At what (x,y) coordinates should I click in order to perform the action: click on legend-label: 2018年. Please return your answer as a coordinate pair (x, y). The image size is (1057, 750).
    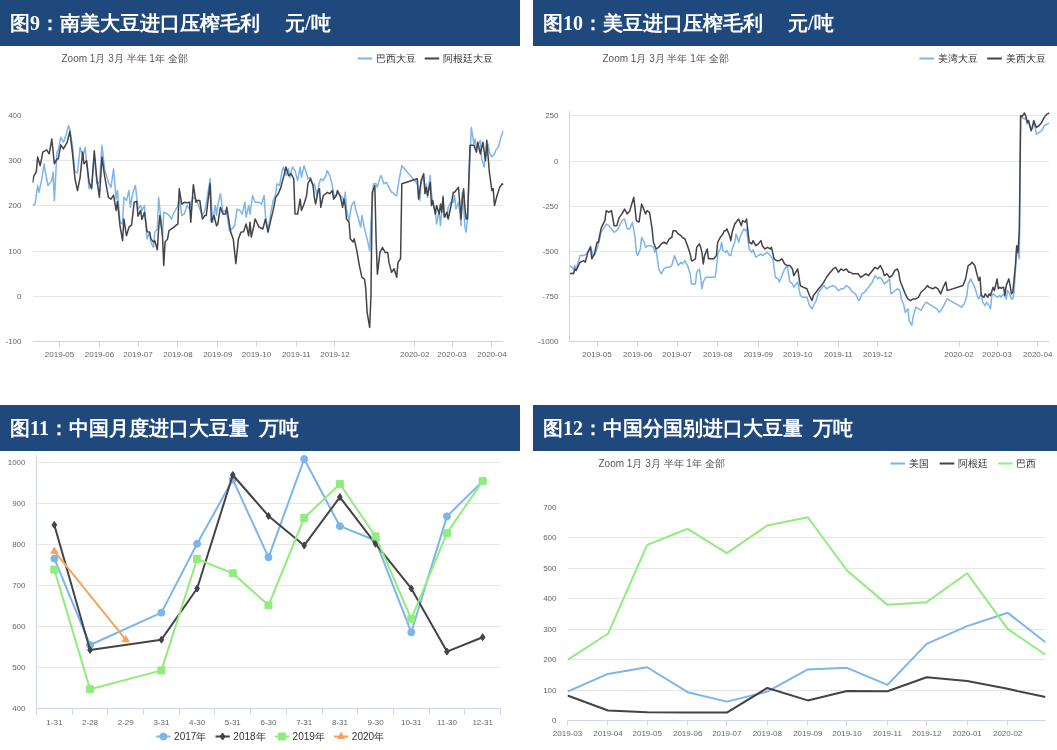
    Looking at the image, I should click on (249, 736).